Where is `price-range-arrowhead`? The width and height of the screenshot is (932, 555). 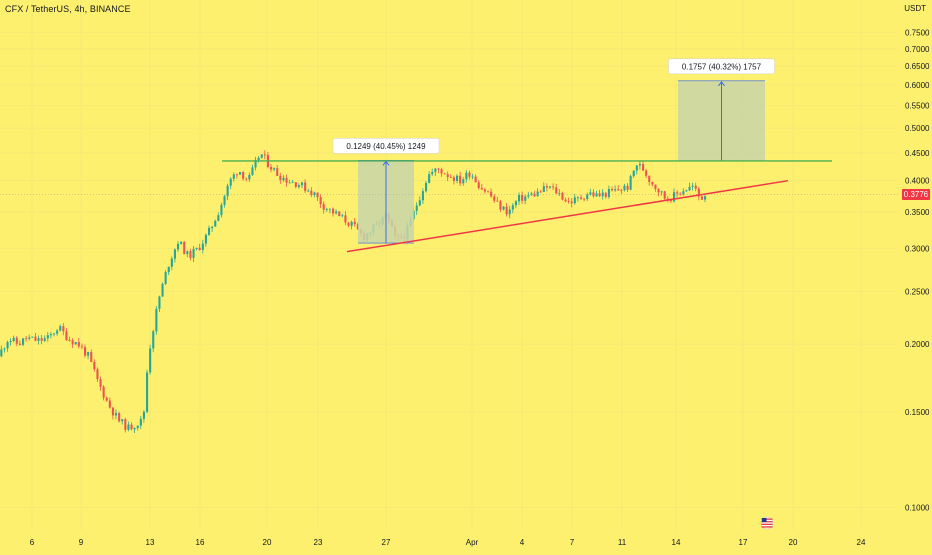 price-range-arrowhead is located at coordinates (721, 84).